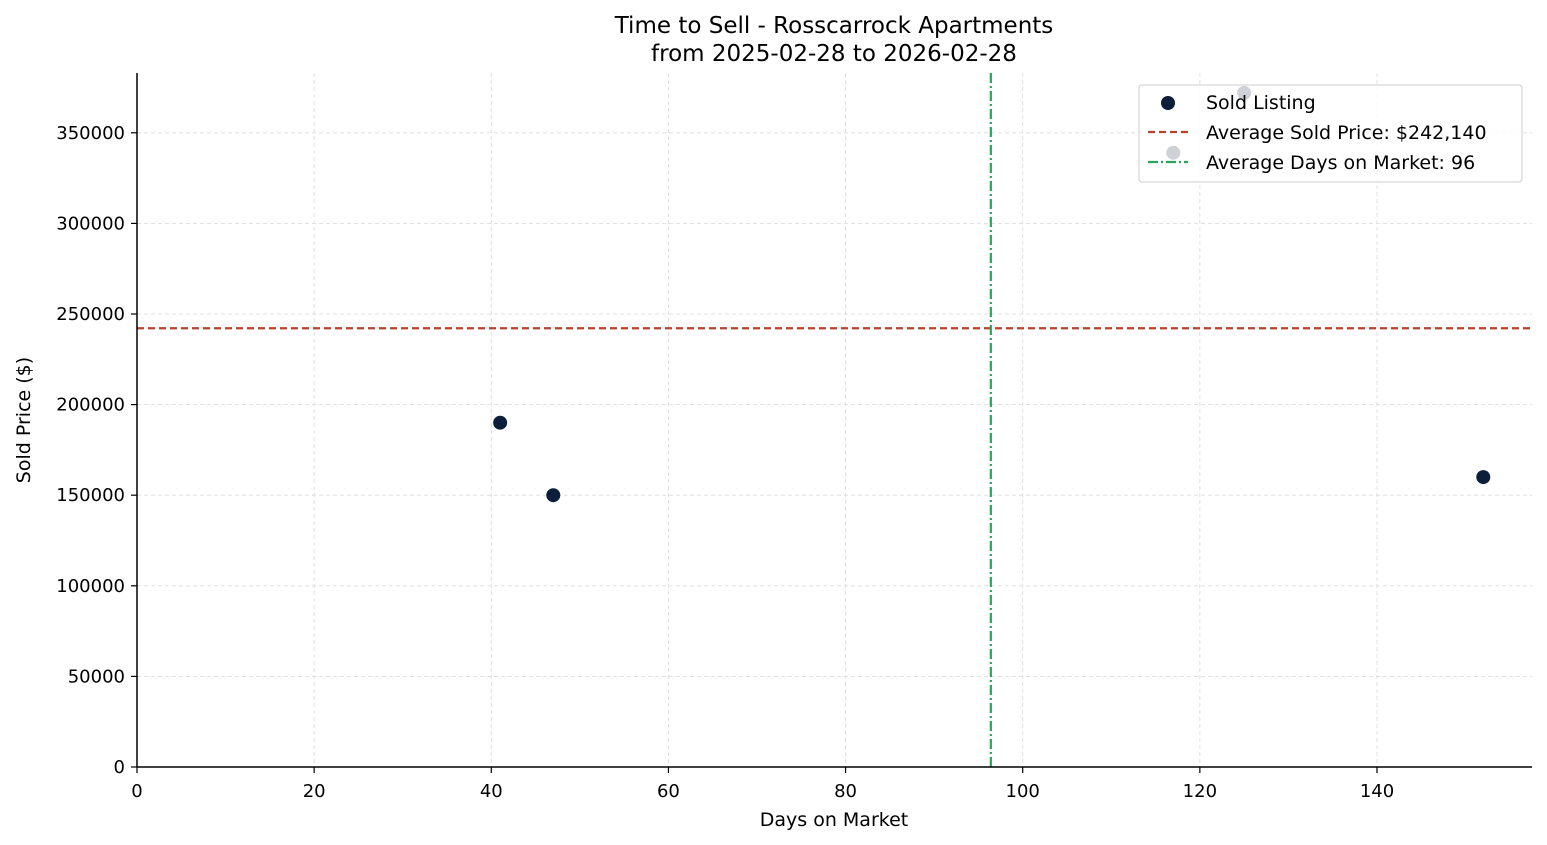 Image resolution: width=1547 pixels, height=845 pixels. What do you see at coordinates (90, 314) in the screenshot?
I see `y-tick-label: 250000` at bounding box center [90, 314].